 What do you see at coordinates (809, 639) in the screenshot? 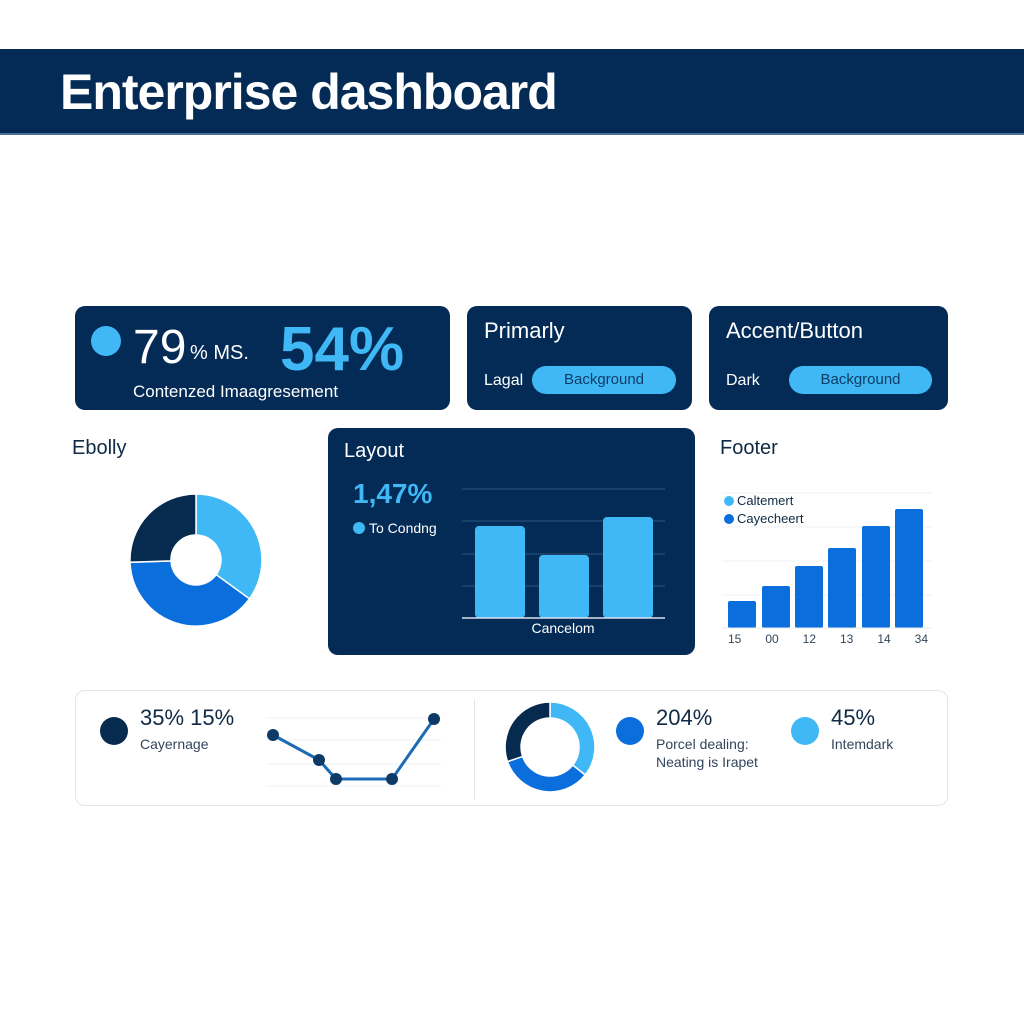
I see `x-tick: 12` at bounding box center [809, 639].